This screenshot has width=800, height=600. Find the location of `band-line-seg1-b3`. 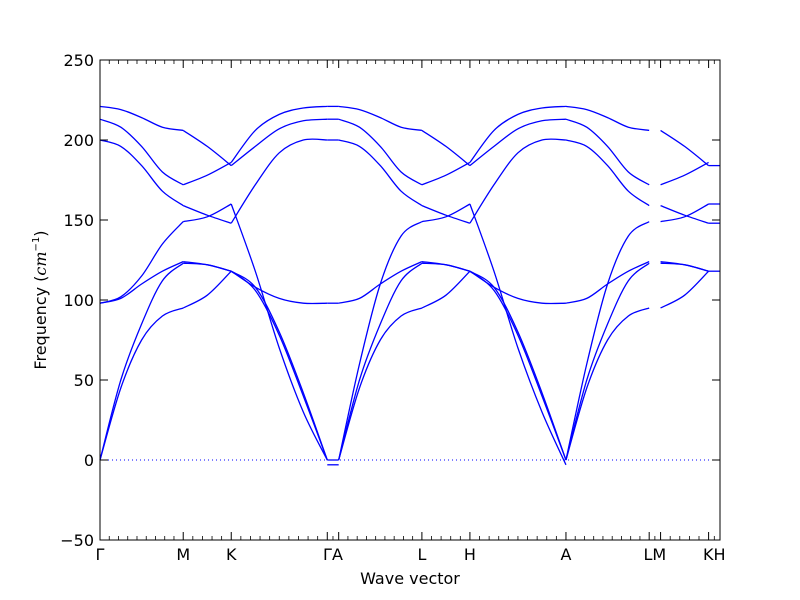

band-line-seg1-b3 is located at coordinates (207, 213).